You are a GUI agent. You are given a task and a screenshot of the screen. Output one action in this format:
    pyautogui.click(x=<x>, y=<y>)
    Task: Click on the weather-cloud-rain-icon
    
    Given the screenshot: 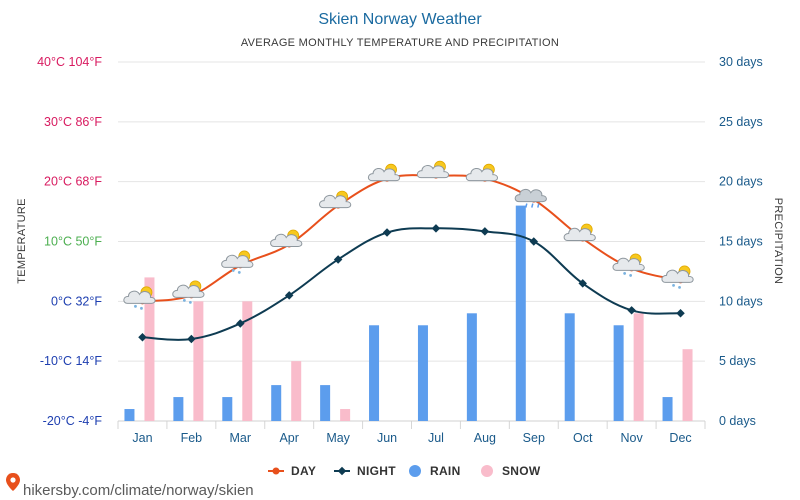 What is the action you would take?
    pyautogui.click(x=530, y=198)
    